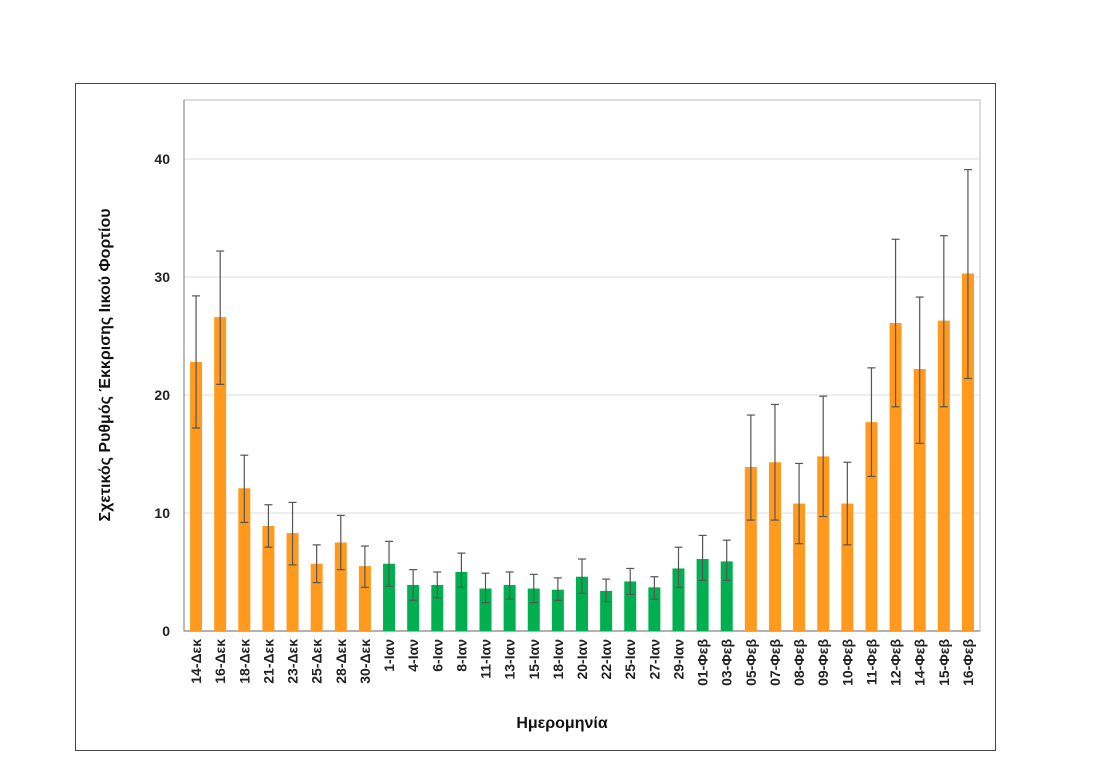 The width and height of the screenshot is (1118, 784). Describe the element at coordinates (727, 662) in the screenshot. I see `x-tick-label: 03-Φεβ` at that location.